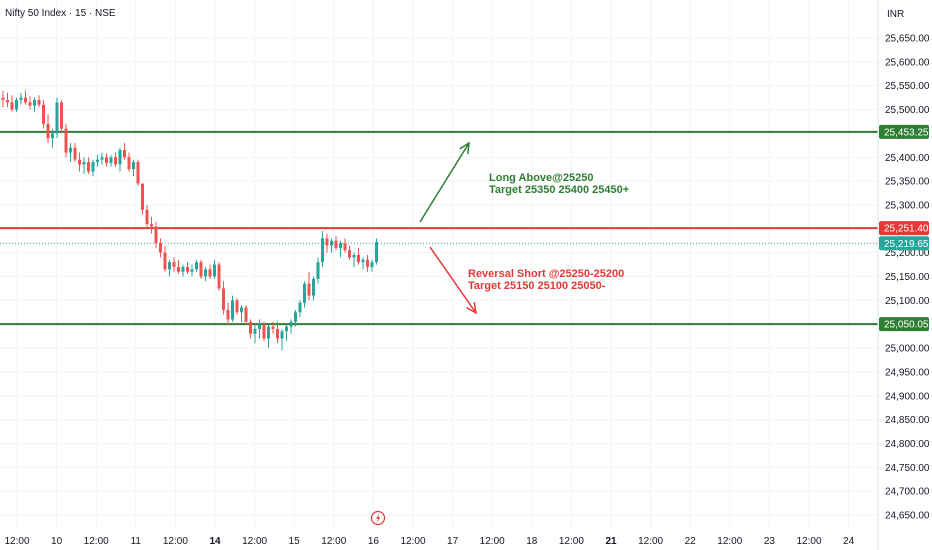  I want to click on y-tick-label: 25,150.00, so click(907, 277).